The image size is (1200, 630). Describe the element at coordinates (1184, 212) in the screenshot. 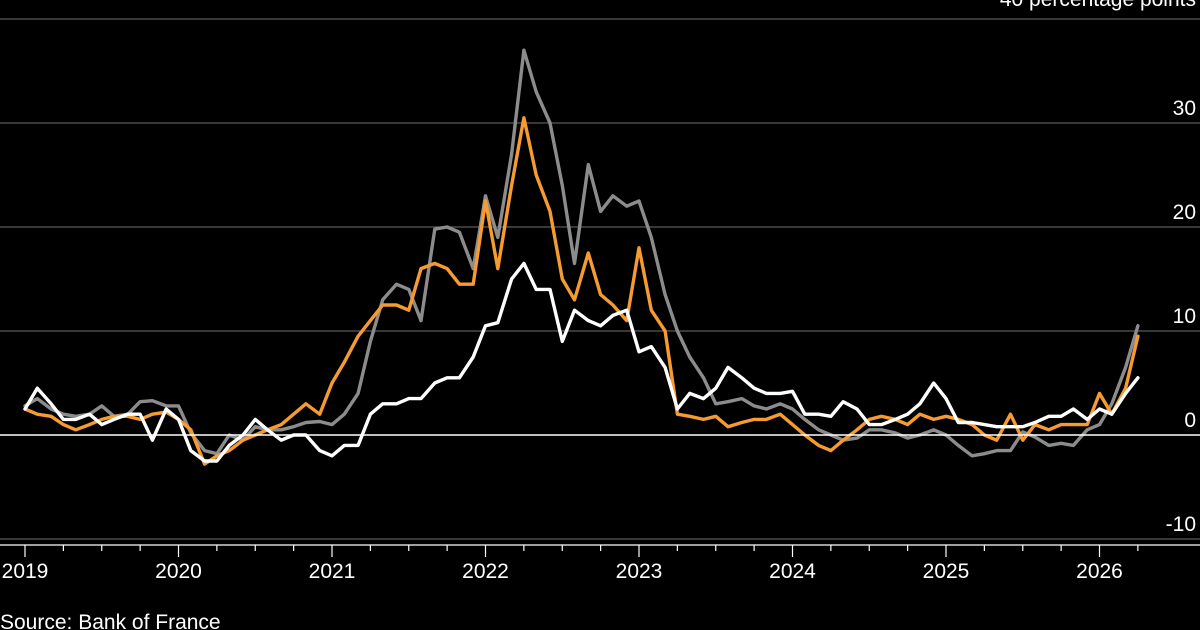

I see `y-tick-label-20: 20` at that location.